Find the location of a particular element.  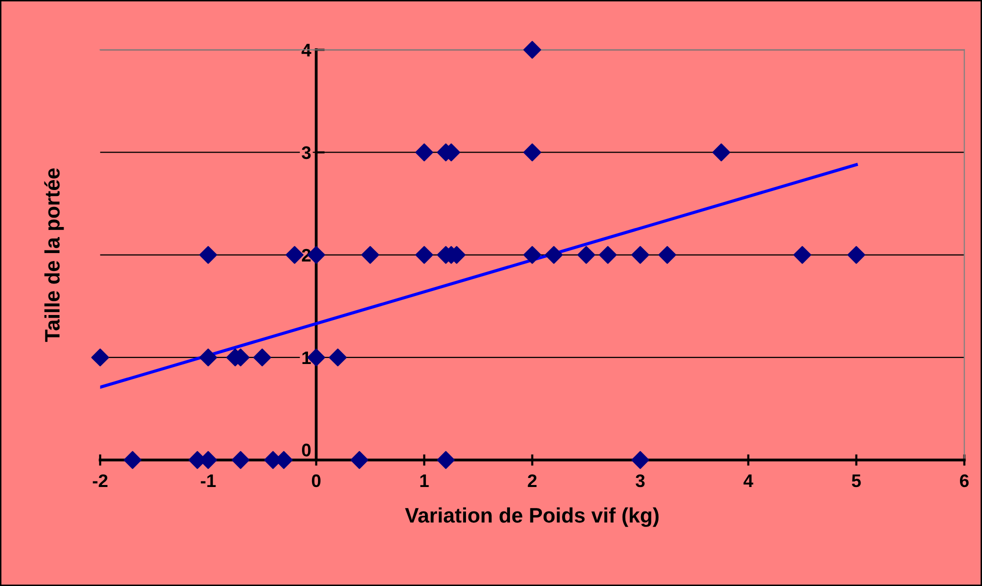

x-tick-label: 3 is located at coordinates (640, 481).